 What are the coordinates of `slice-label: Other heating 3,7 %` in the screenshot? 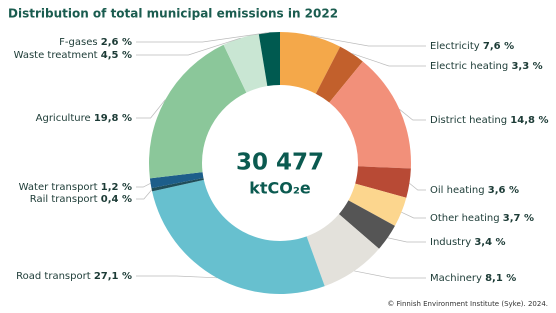 It's located at (482, 218).